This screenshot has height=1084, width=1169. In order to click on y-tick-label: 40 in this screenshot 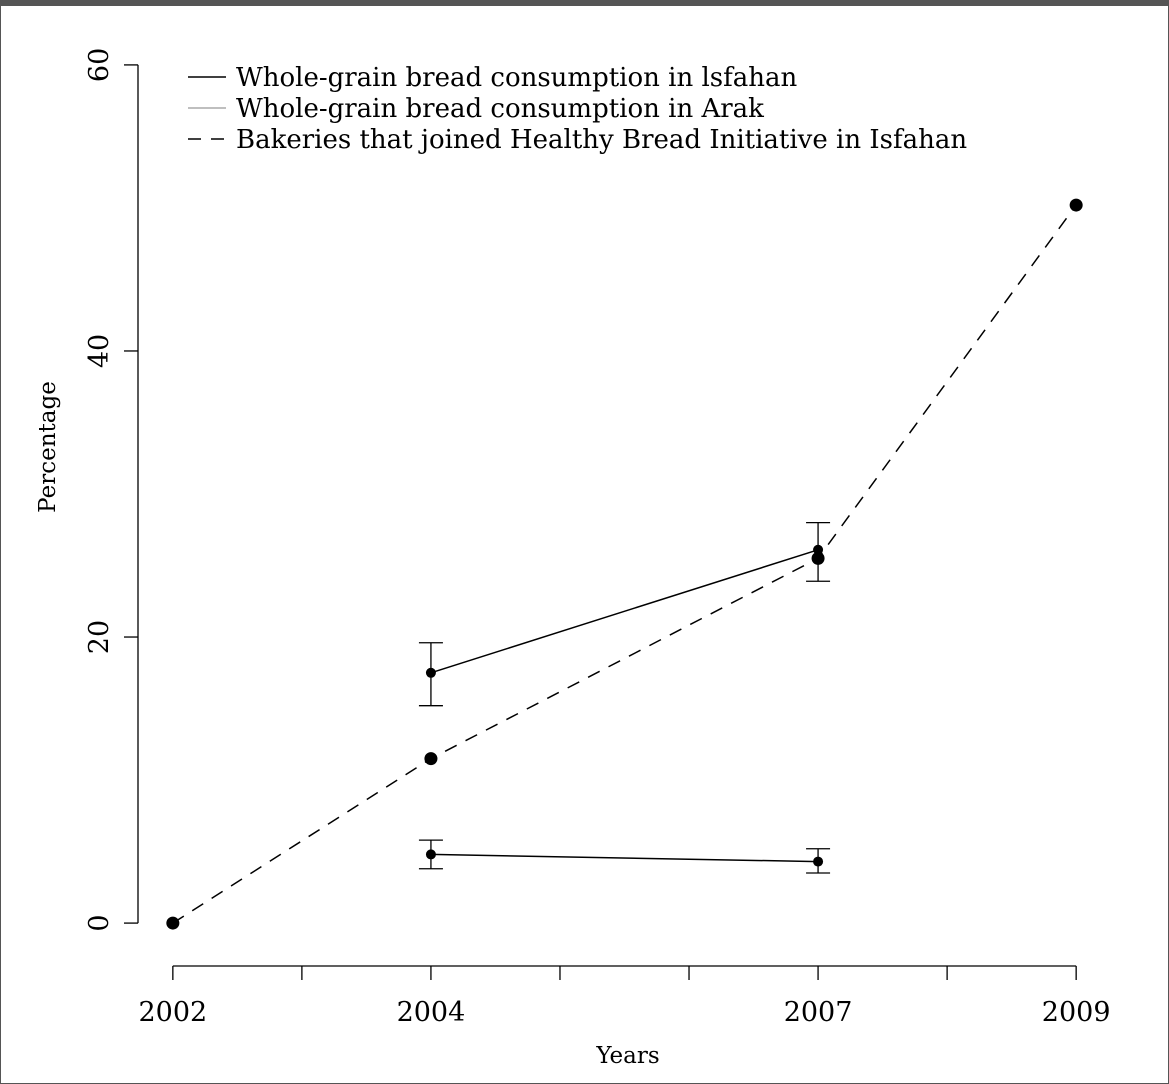, I will do `click(99, 351)`.